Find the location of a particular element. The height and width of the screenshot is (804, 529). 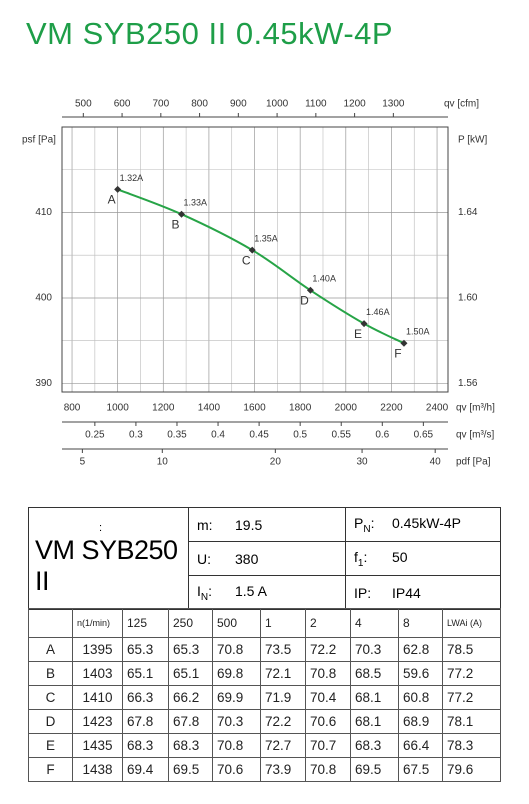

top-tick-label: 900 is located at coordinates (238, 104).